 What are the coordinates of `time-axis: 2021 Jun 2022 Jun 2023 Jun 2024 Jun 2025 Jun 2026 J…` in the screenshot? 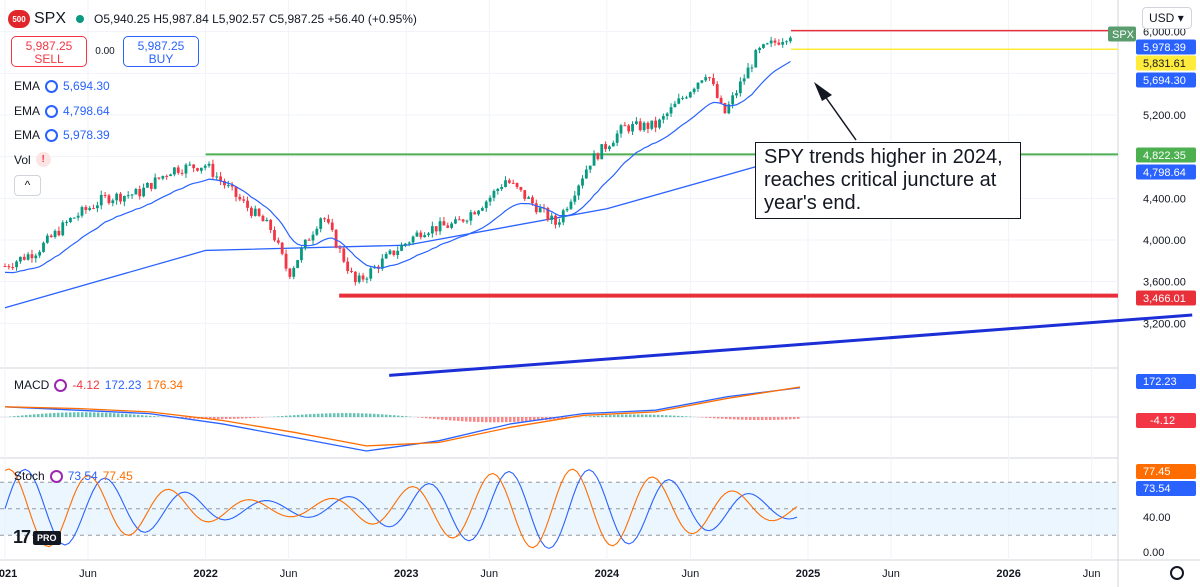 It's located at (550, 574).